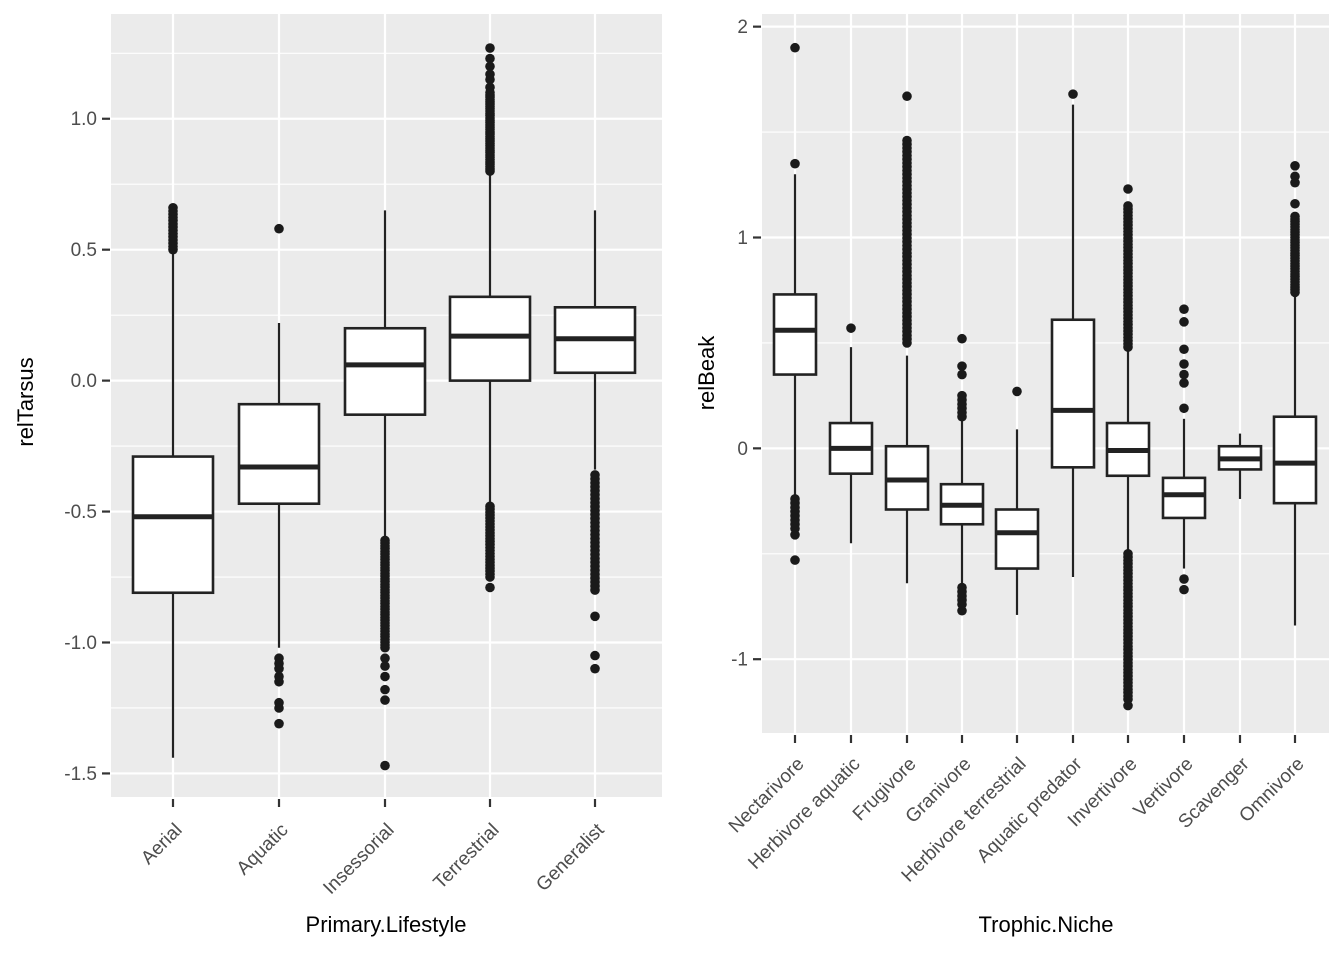 The width and height of the screenshot is (1344, 960). I want to click on right-x-axis-title: Trophic.Niche, so click(1046, 924).